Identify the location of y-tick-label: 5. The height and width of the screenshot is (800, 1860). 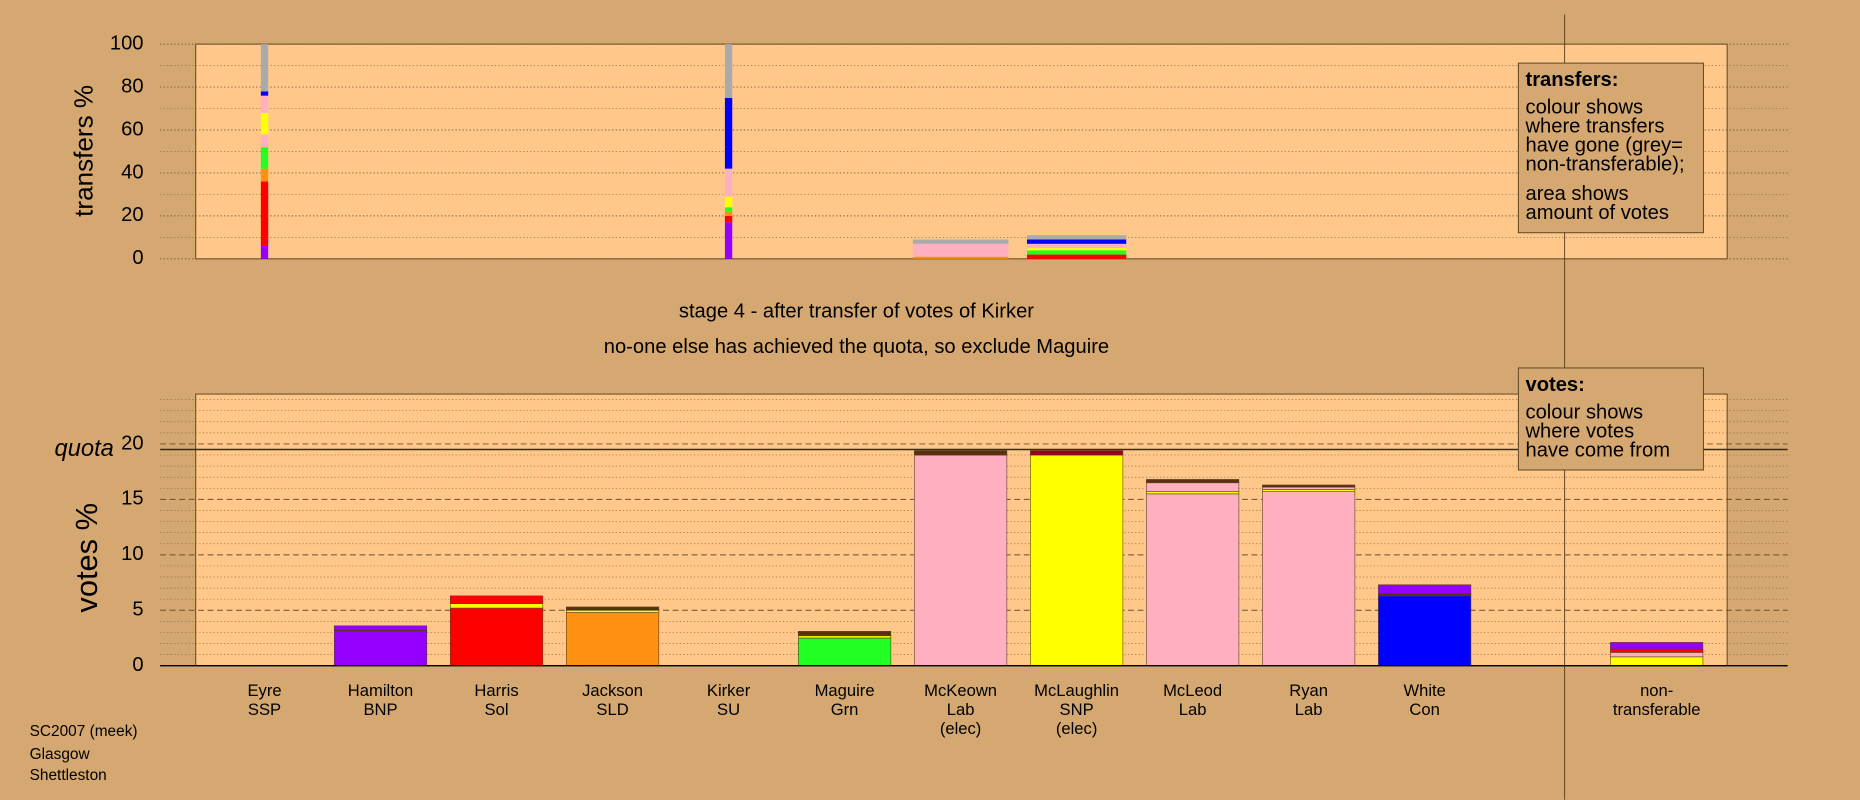
(137, 610).